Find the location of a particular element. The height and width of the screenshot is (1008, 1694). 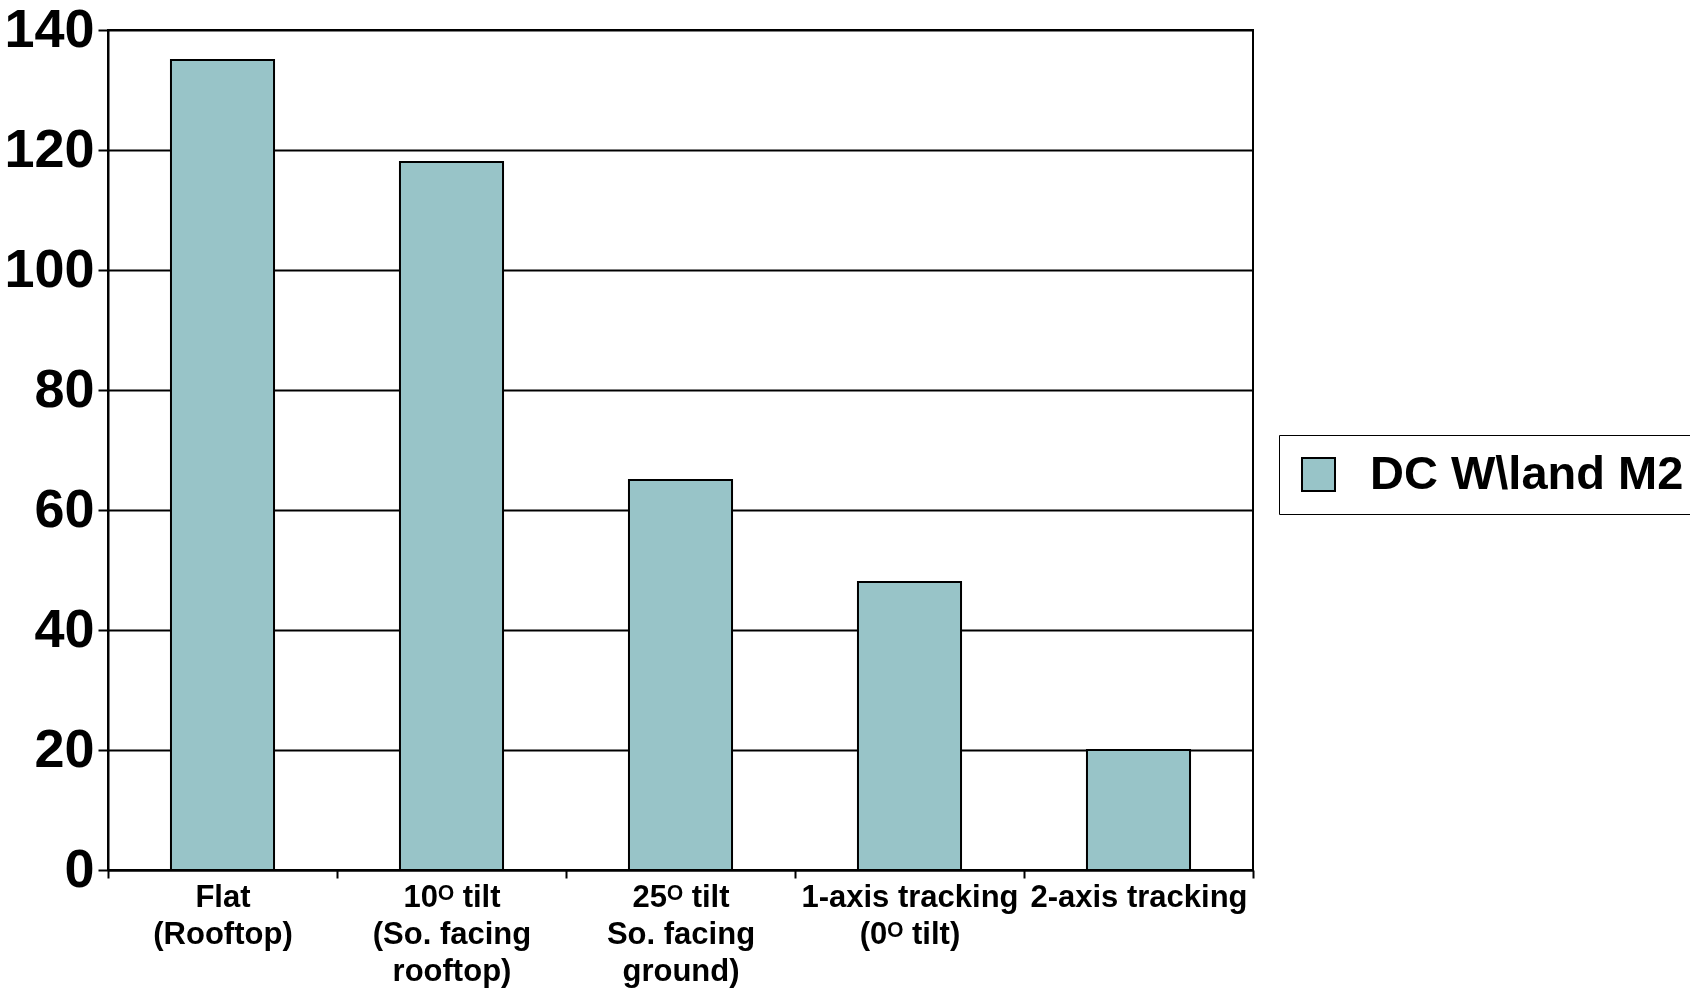

y-tick-label: 60 is located at coordinates (64, 507).